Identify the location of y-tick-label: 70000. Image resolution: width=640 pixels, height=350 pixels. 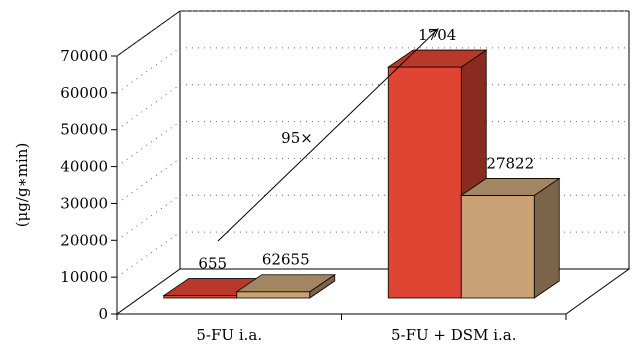
(84, 56).